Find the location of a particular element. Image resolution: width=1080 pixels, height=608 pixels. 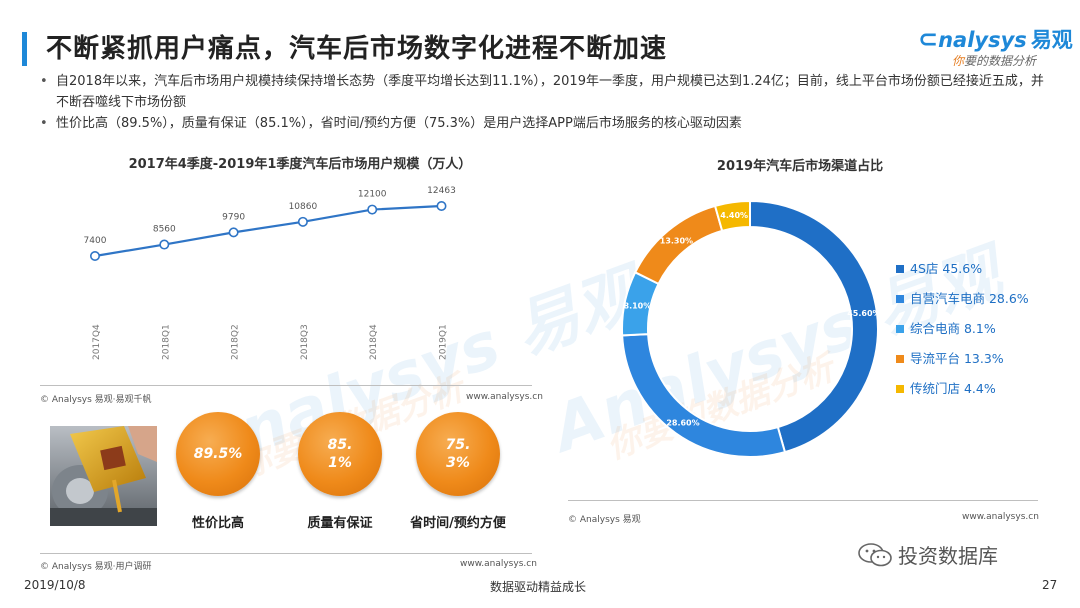

data-label: 8560 is located at coordinates (164, 230).